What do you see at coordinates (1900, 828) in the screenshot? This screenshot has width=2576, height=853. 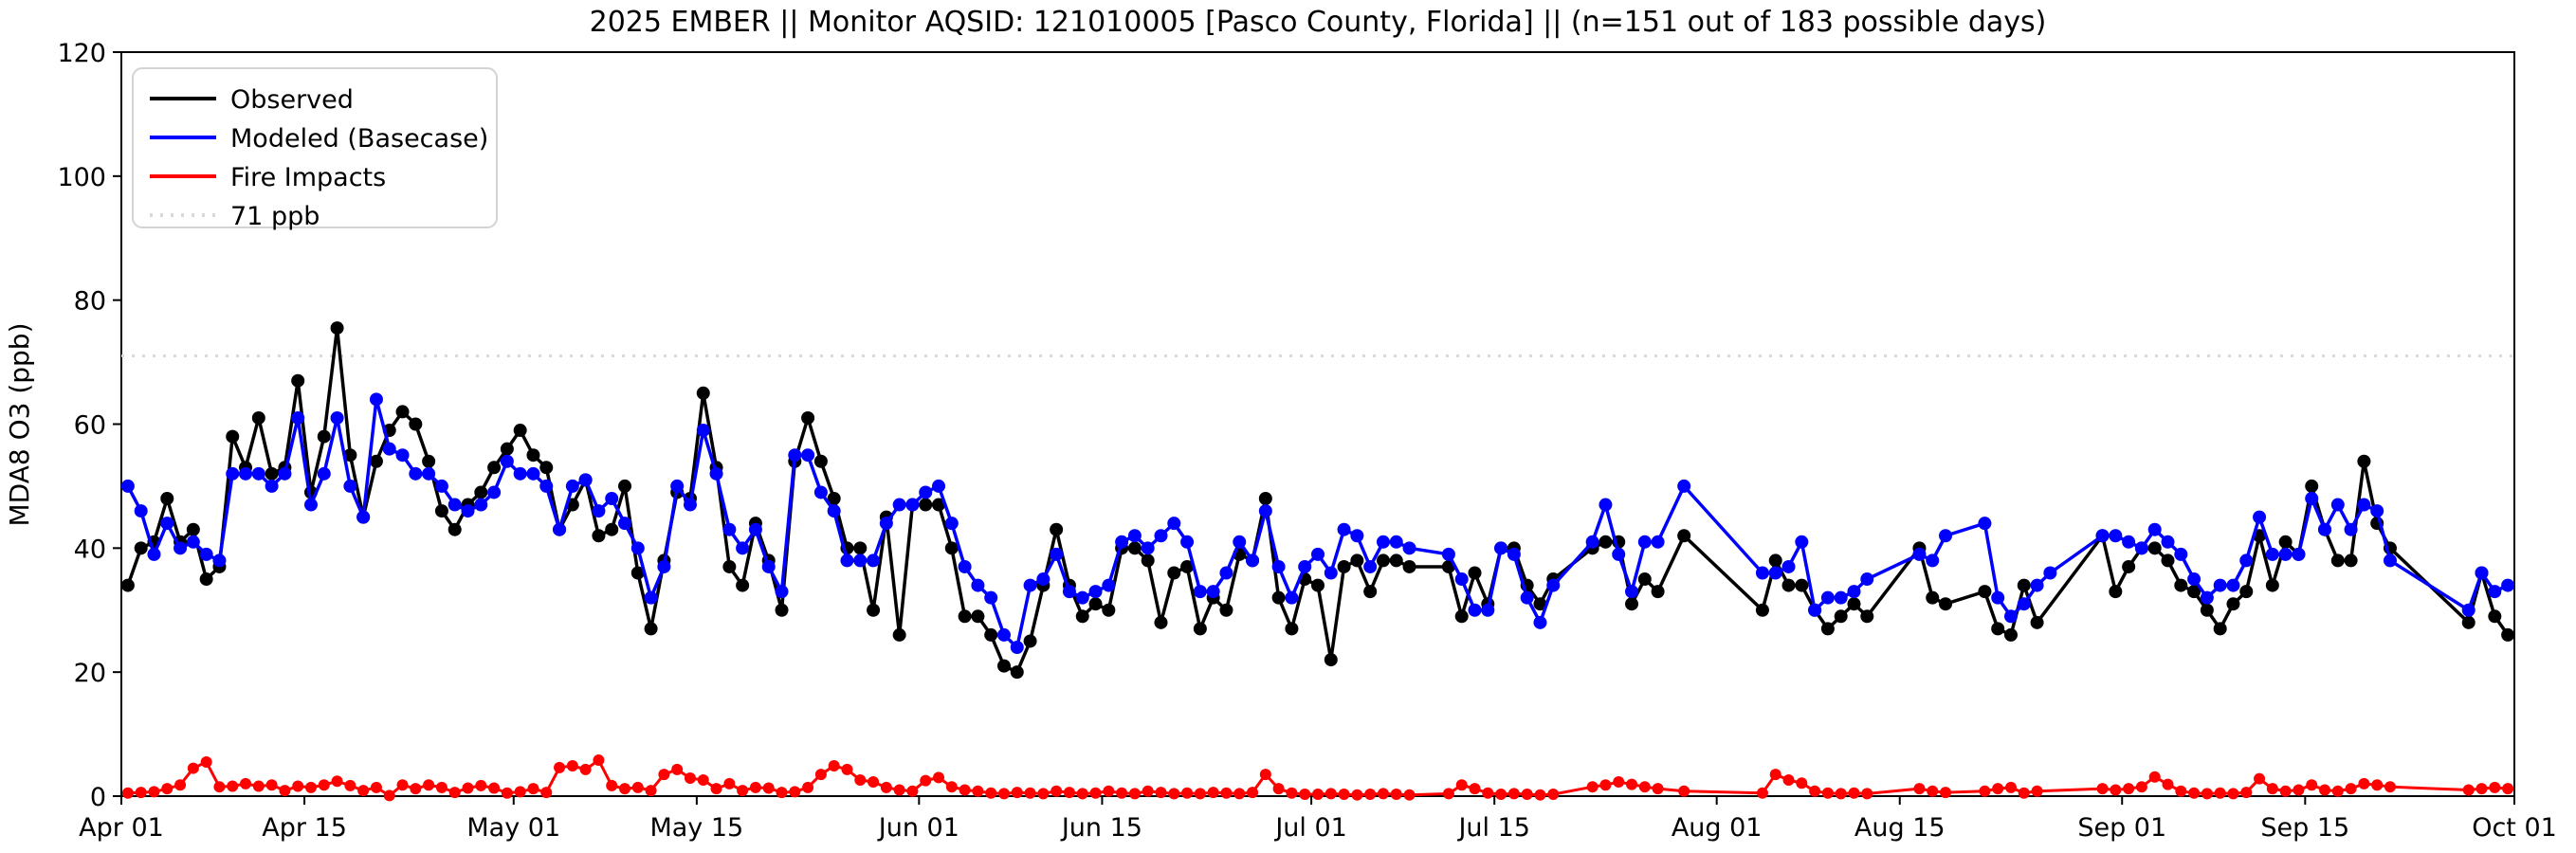 I see `x-tick-label: Aug 15` at bounding box center [1900, 828].